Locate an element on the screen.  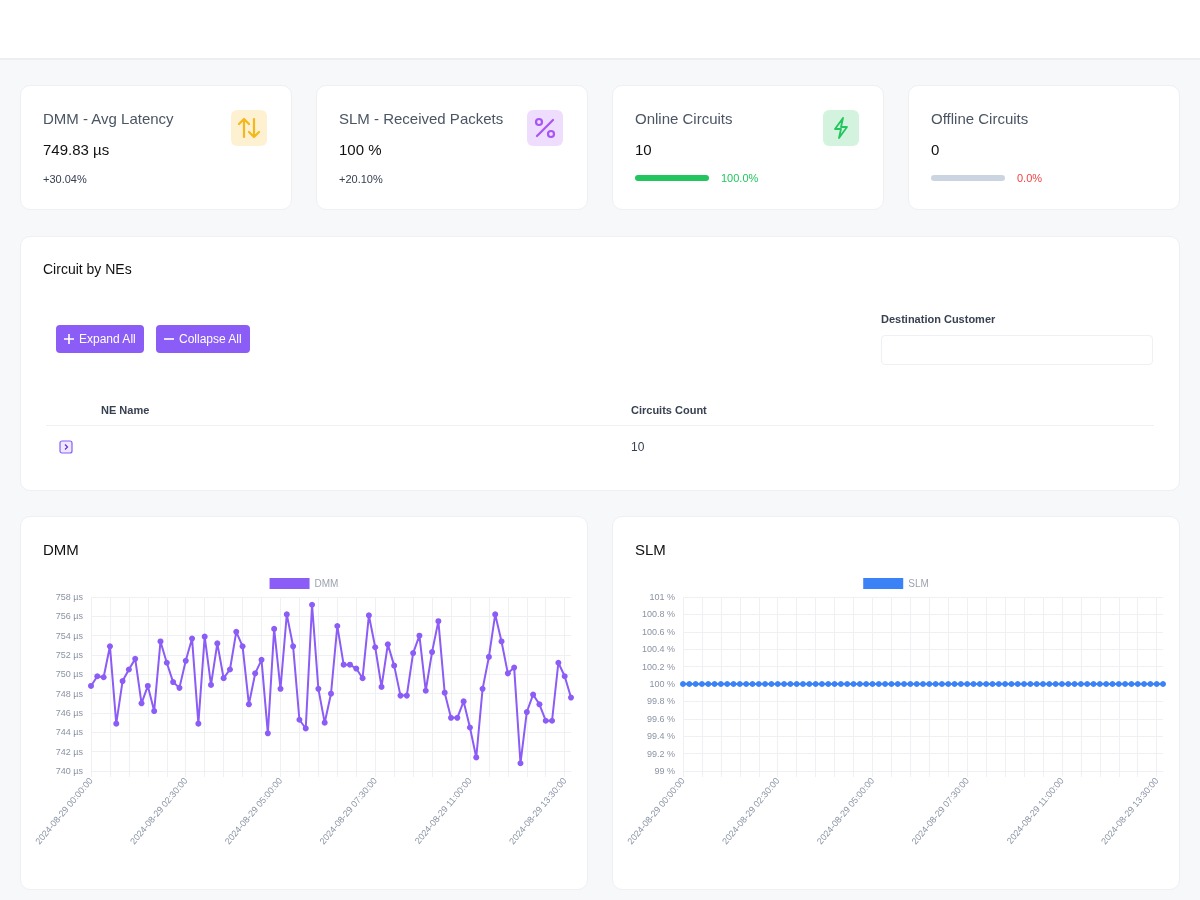
text: Destination Customer is located at coordinates (938, 319).